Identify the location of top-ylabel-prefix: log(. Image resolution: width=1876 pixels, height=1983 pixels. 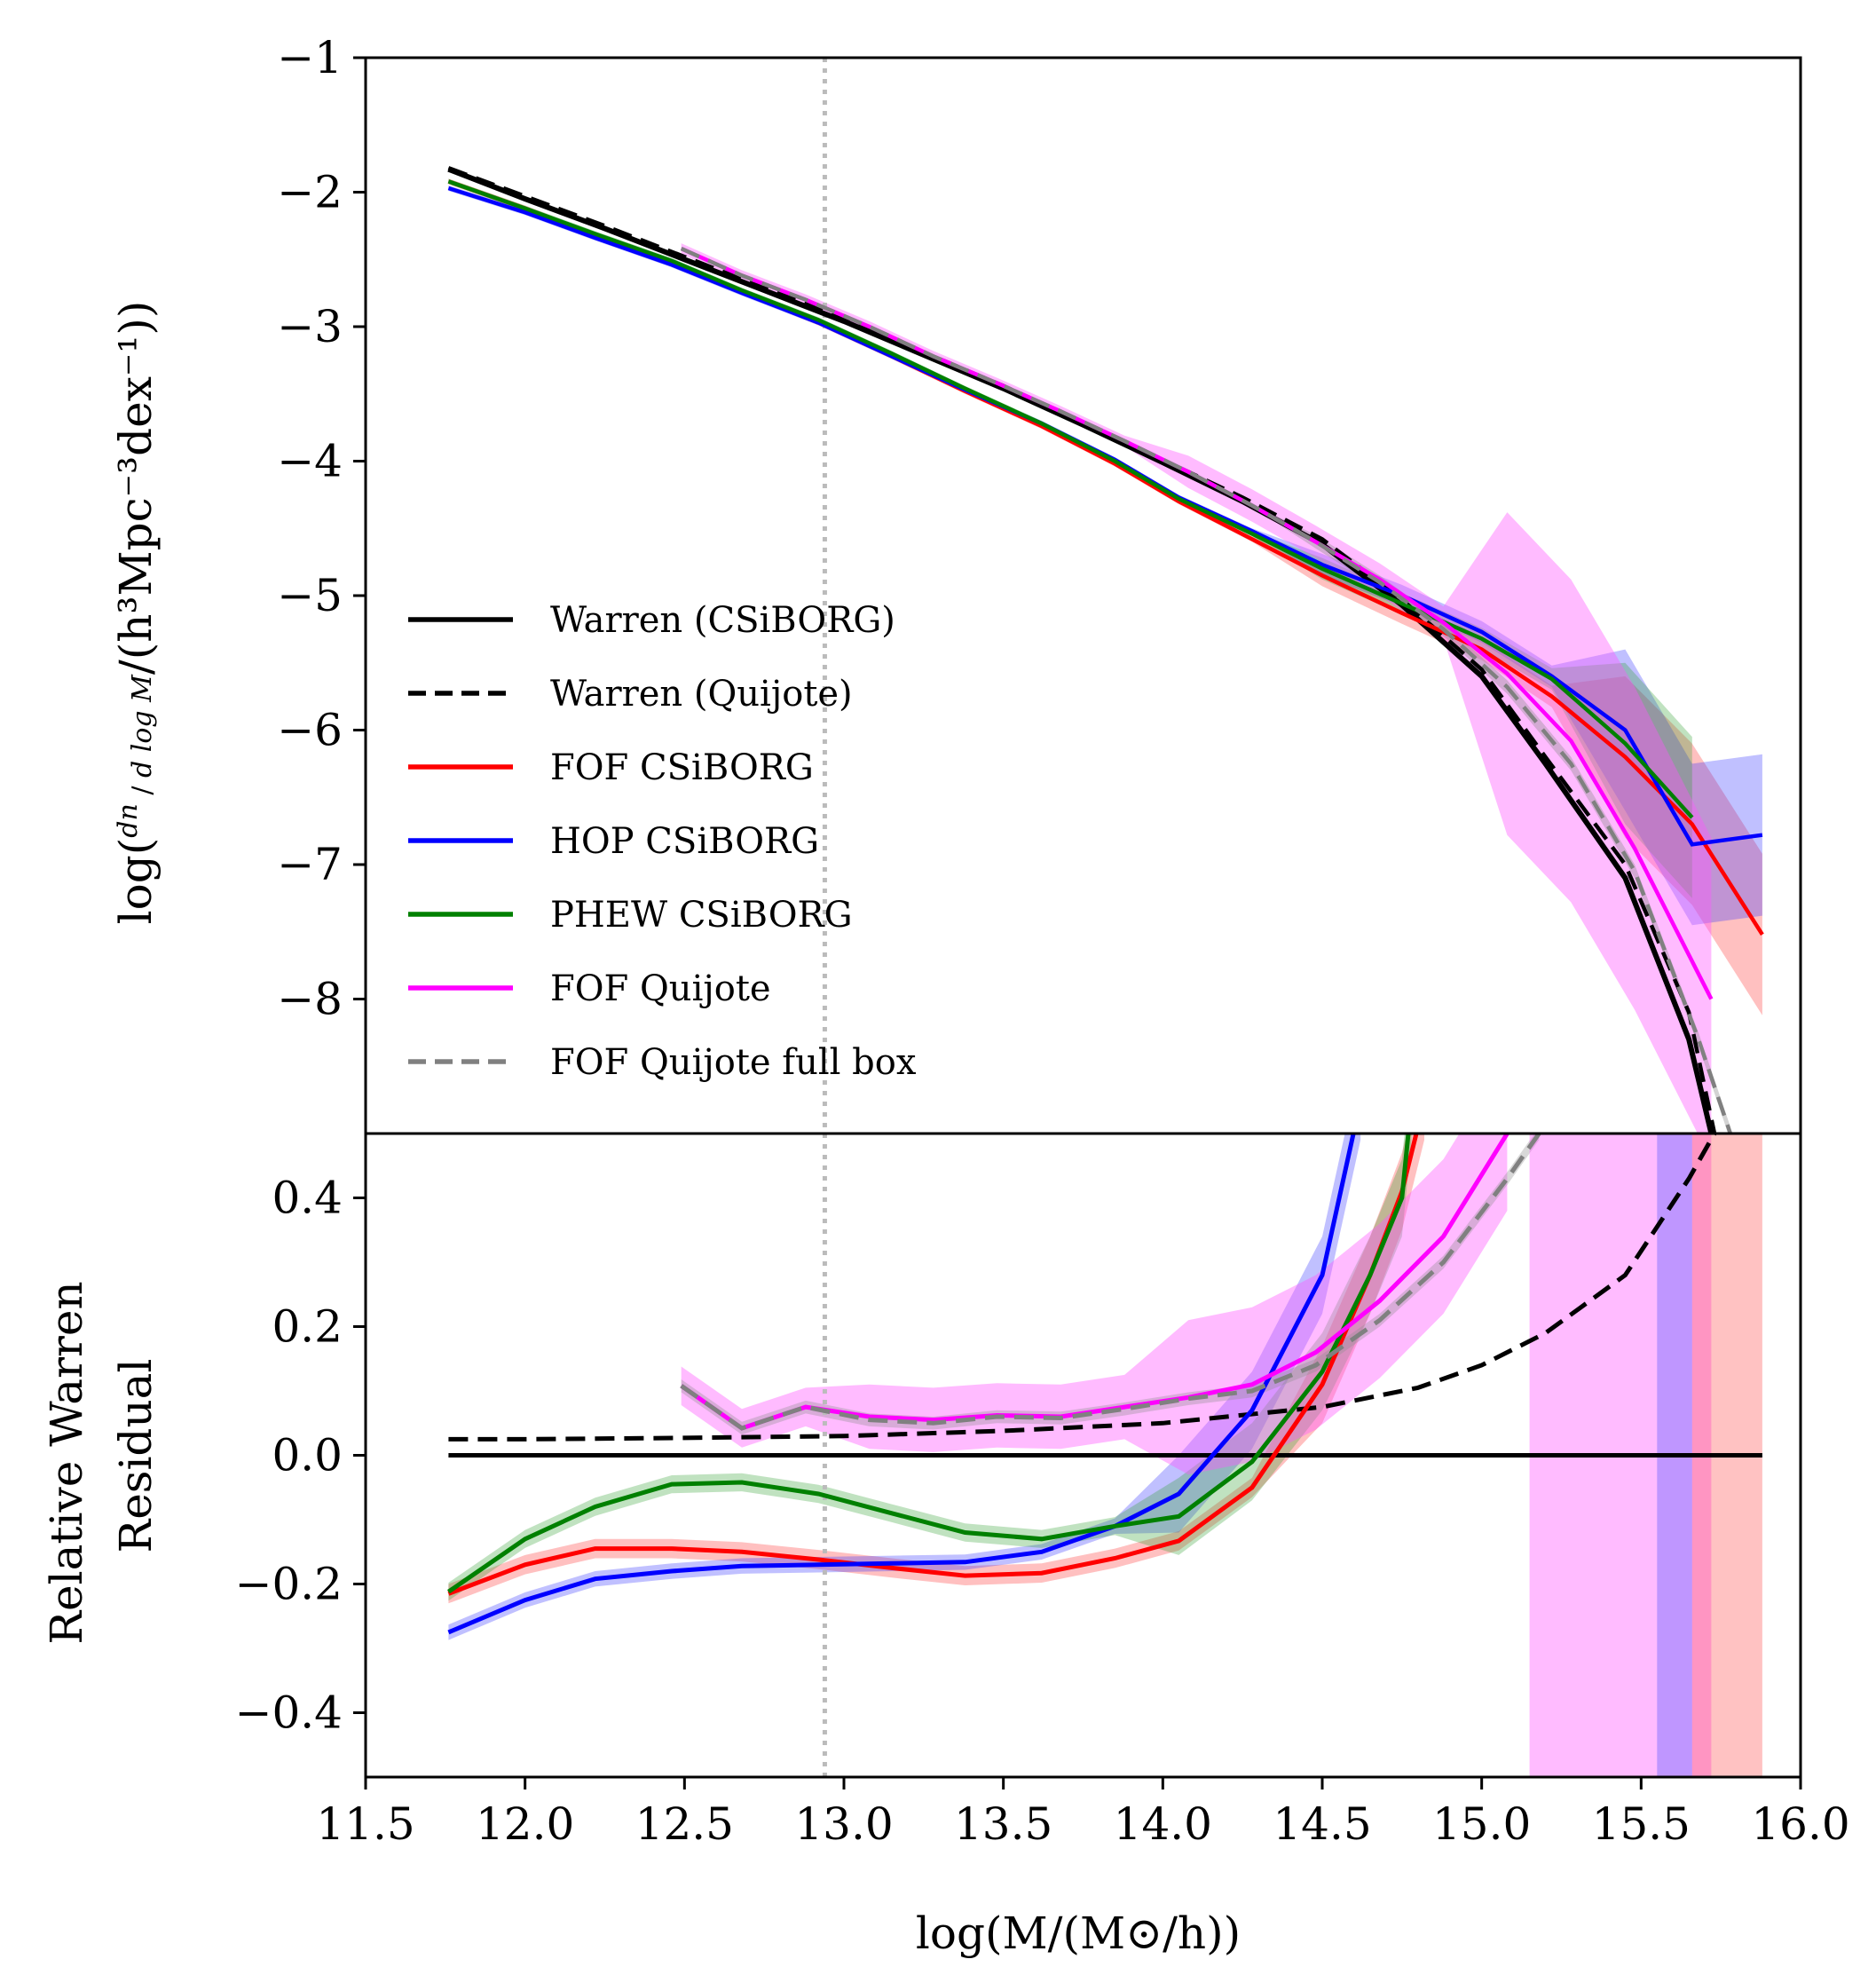
(136, 881).